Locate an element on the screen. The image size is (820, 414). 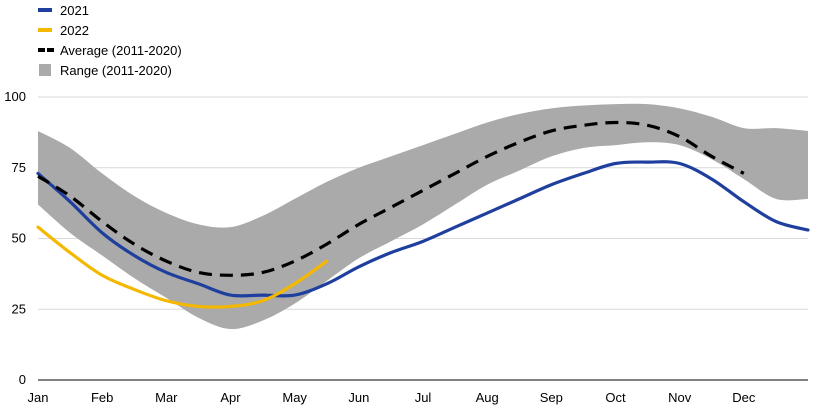
legend-label-average: Average (2011-2020) is located at coordinates (121, 50).